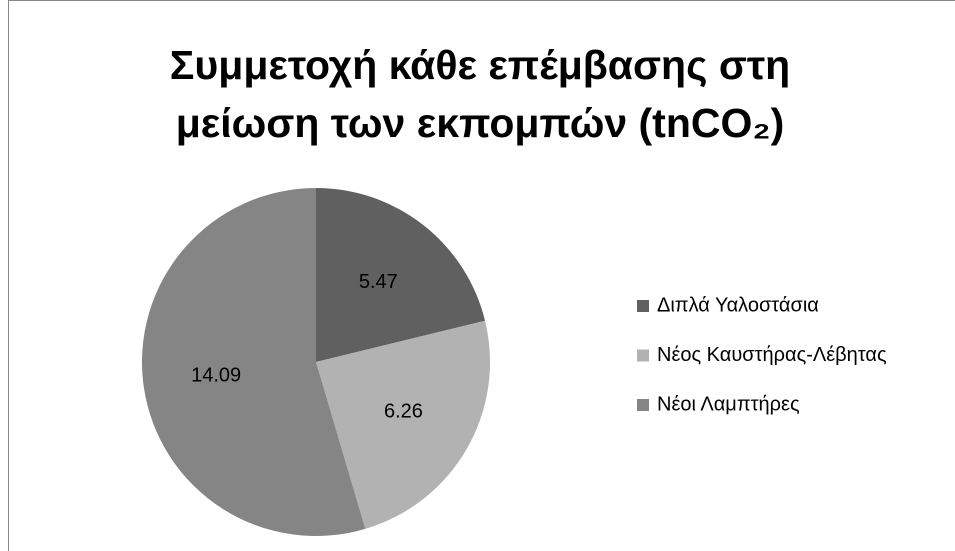  I want to click on data-label: 5.47, so click(378, 282).